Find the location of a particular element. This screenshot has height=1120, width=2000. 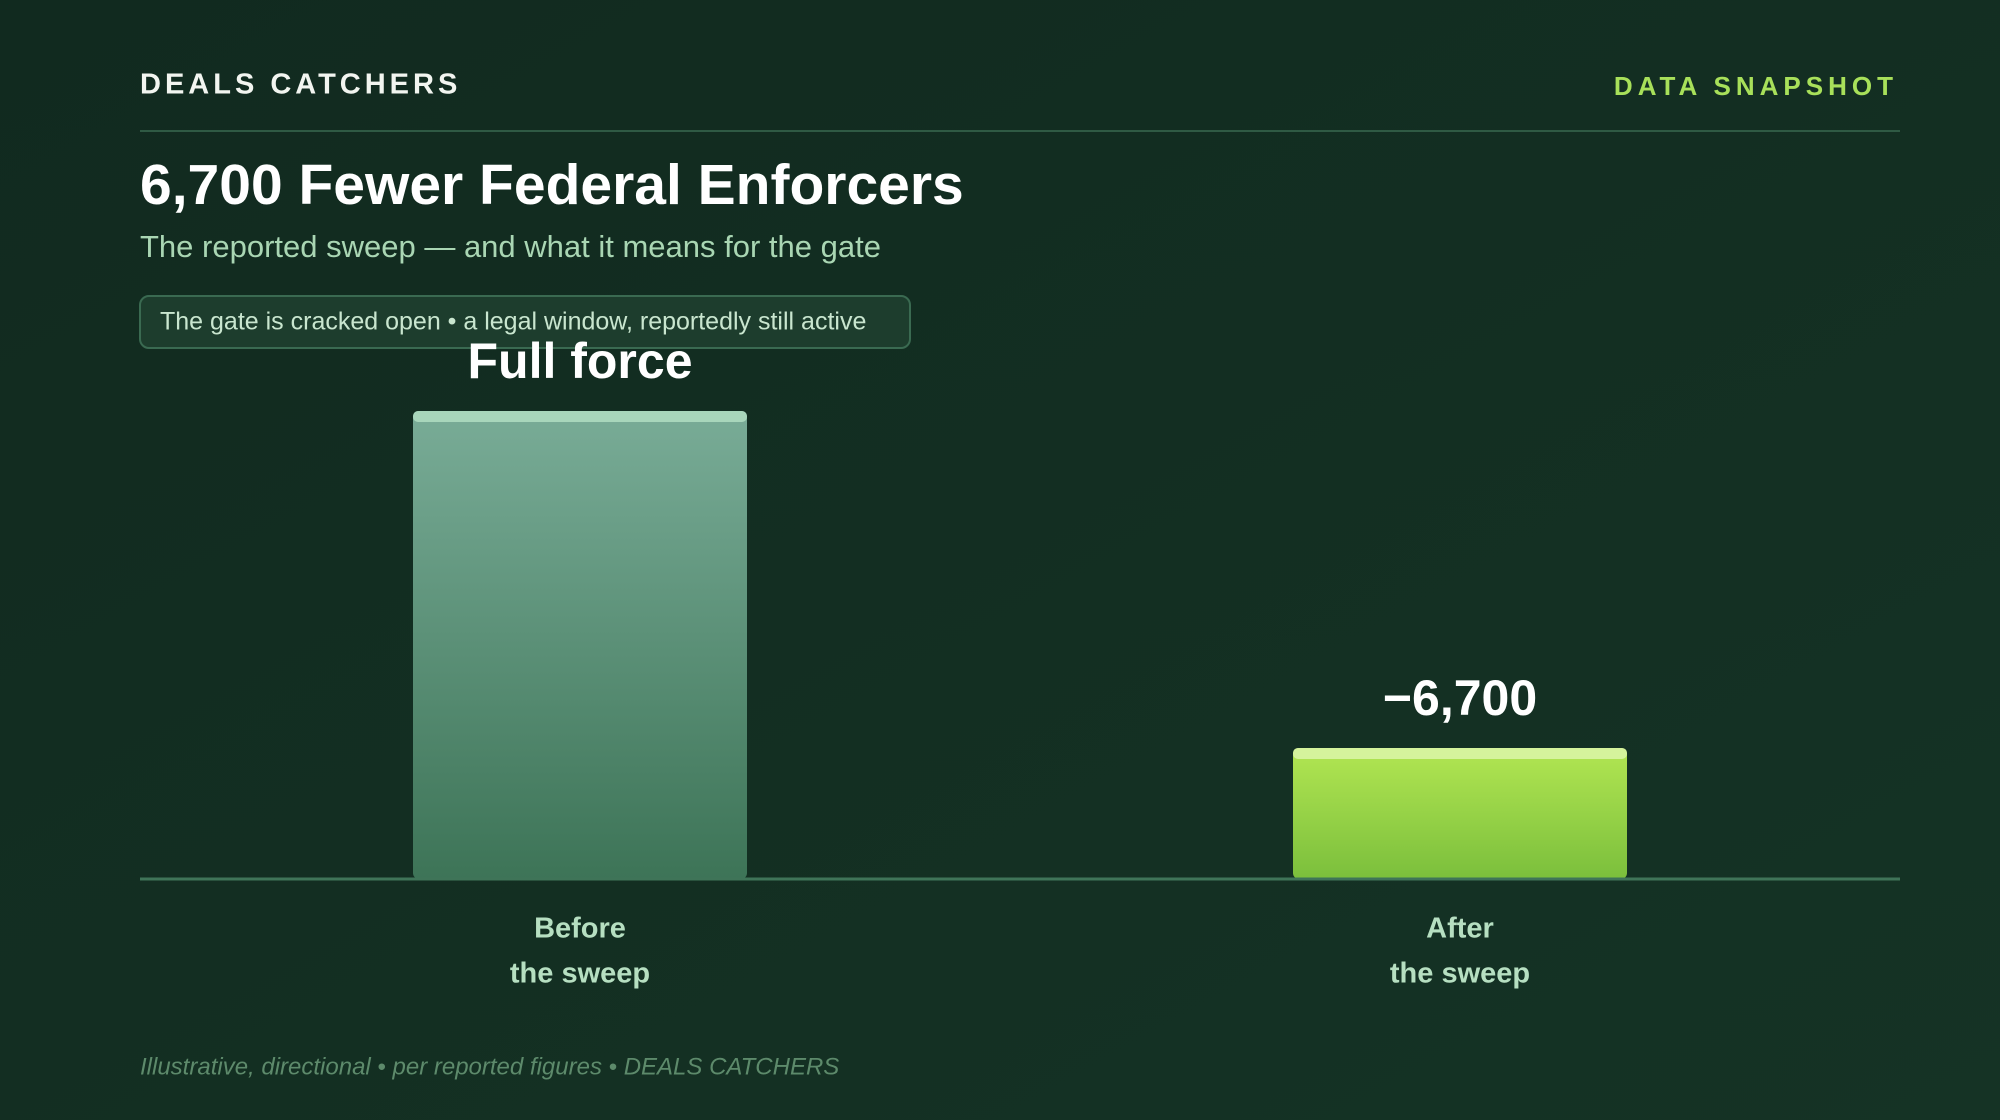

note-box is located at coordinates (525, 322).